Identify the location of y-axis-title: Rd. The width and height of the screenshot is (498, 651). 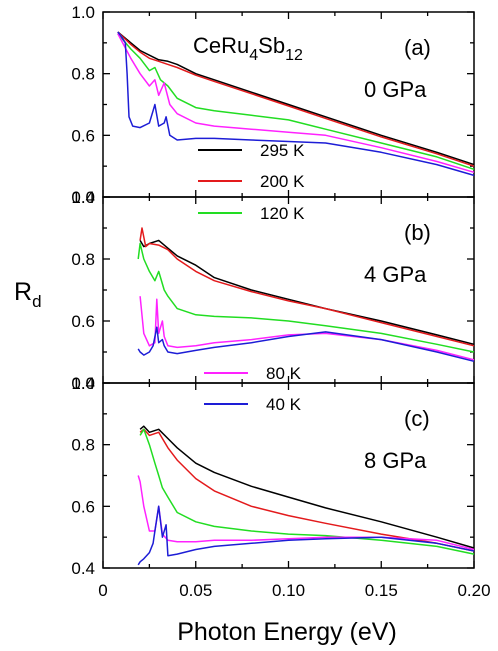
(28, 294).